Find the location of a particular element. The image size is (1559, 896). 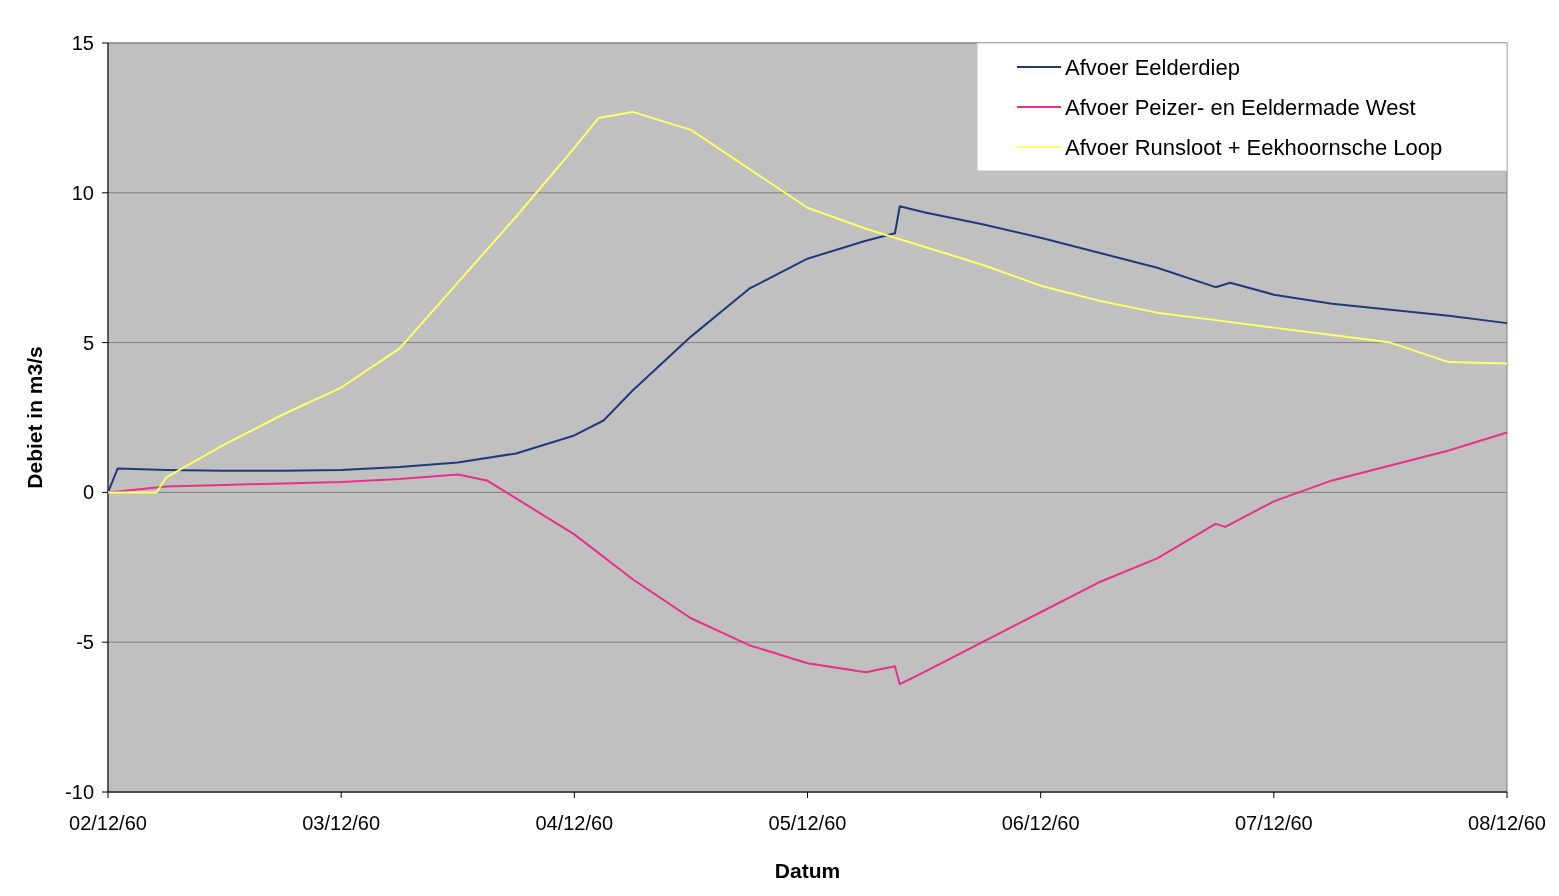

y-tick-label: 10 is located at coordinates (82, 192).